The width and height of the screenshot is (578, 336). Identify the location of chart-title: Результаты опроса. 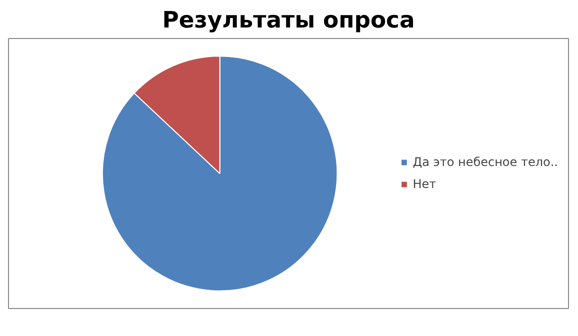
(288, 21).